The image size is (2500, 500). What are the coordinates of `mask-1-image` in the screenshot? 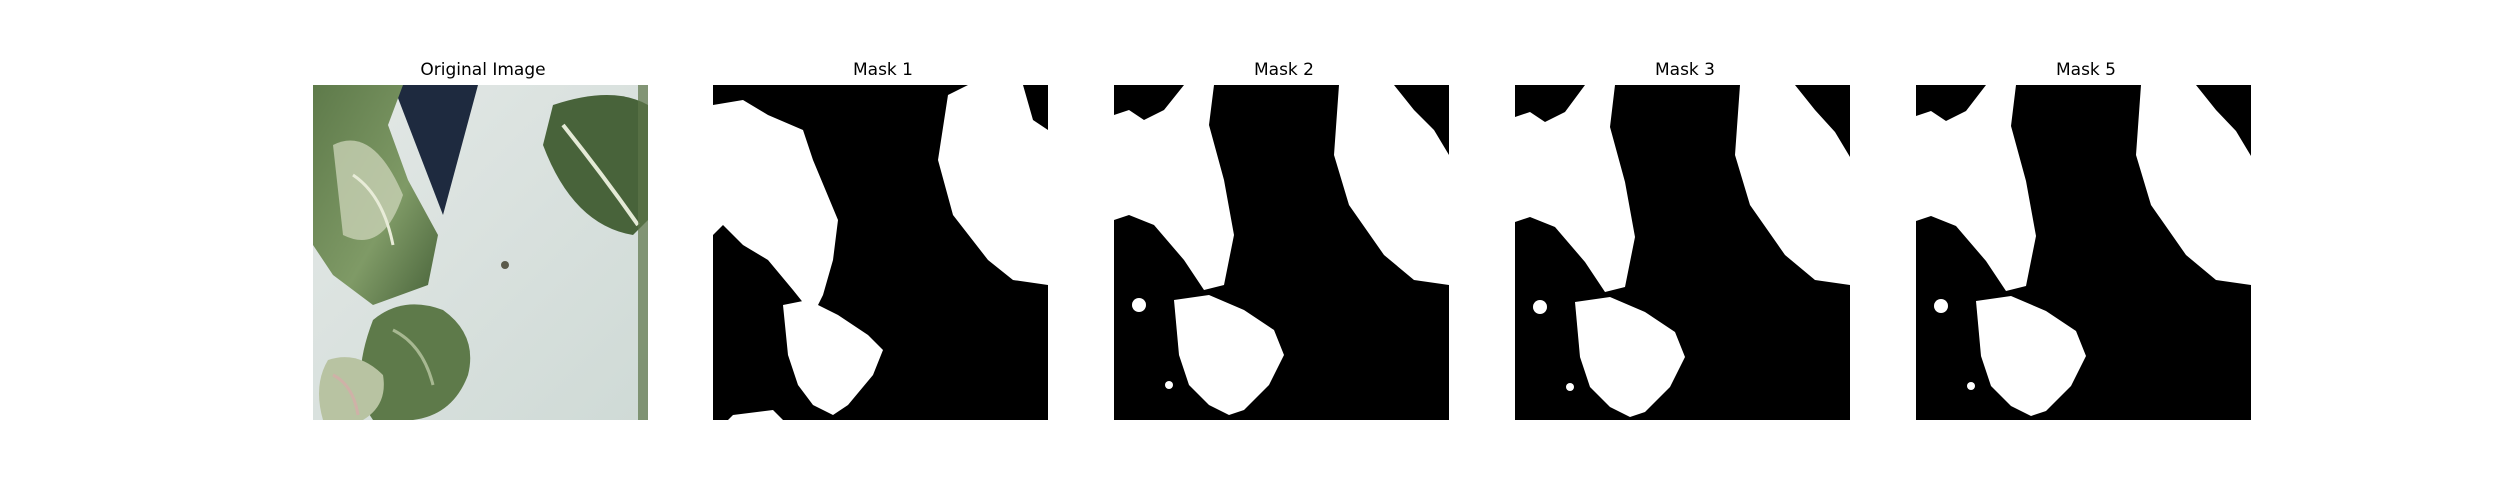 It's located at (880, 252).